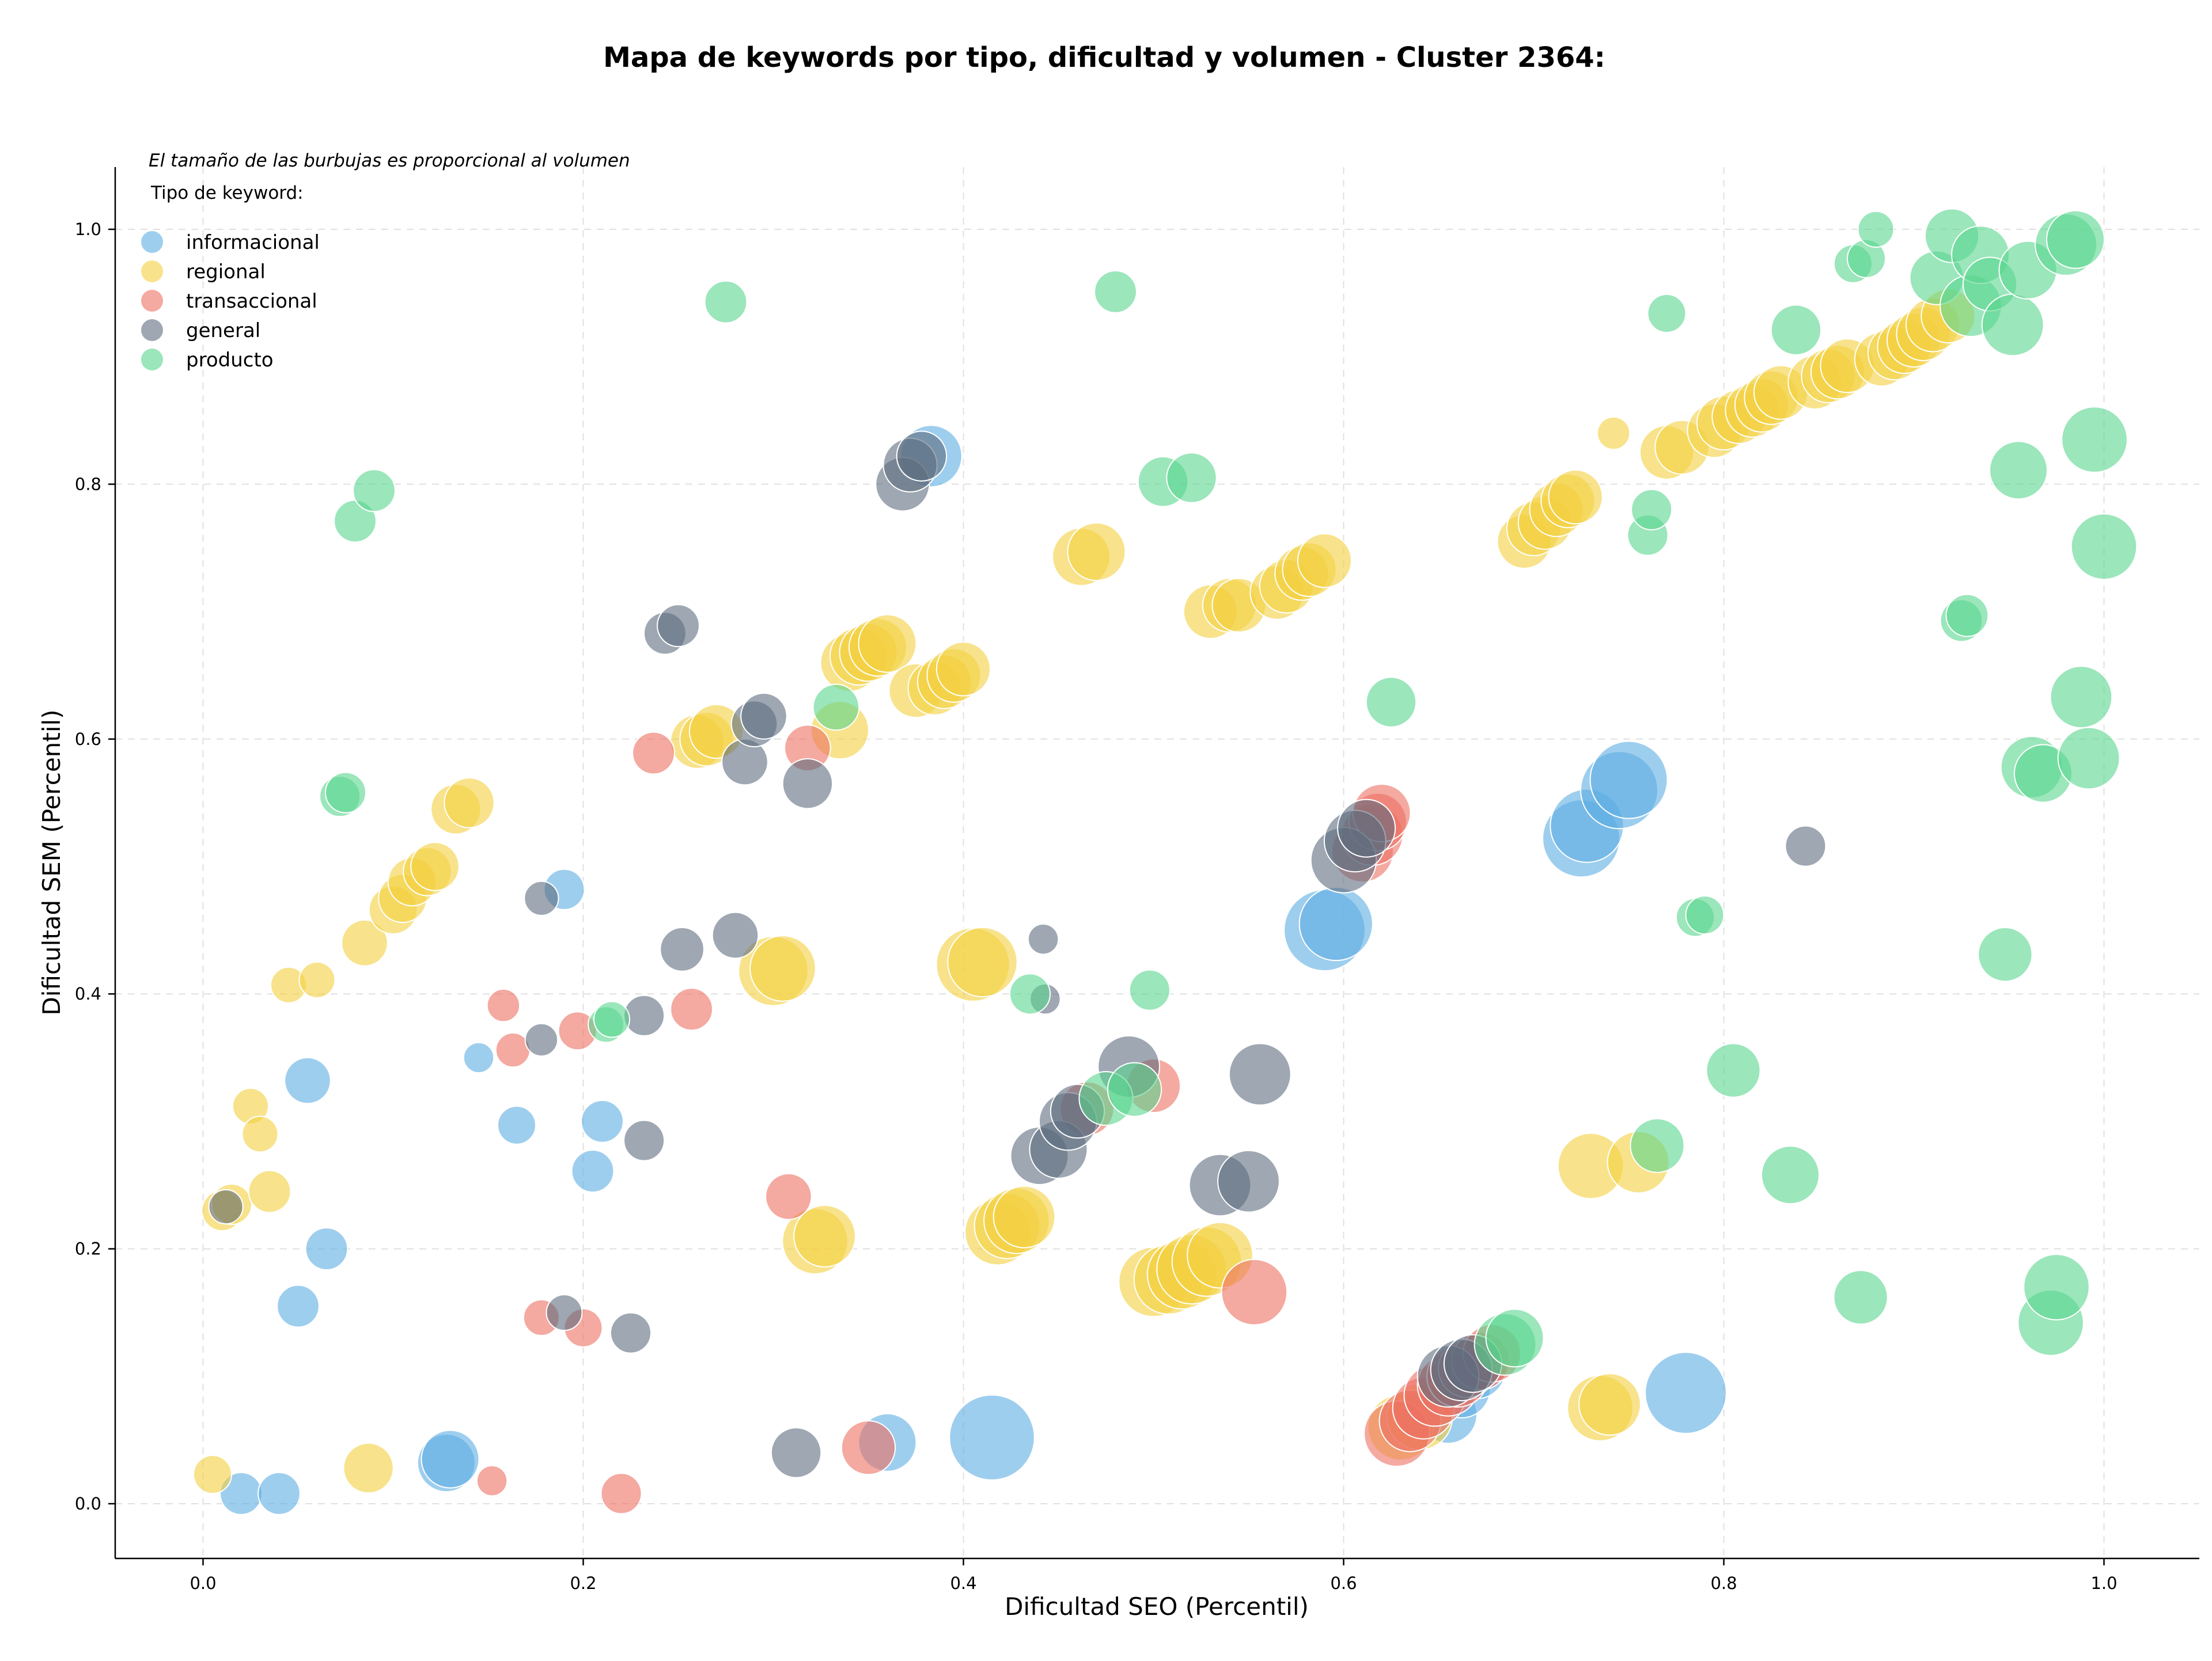  What do you see at coordinates (227, 193) in the screenshot?
I see `legend-title: Tipo de keyword:` at bounding box center [227, 193].